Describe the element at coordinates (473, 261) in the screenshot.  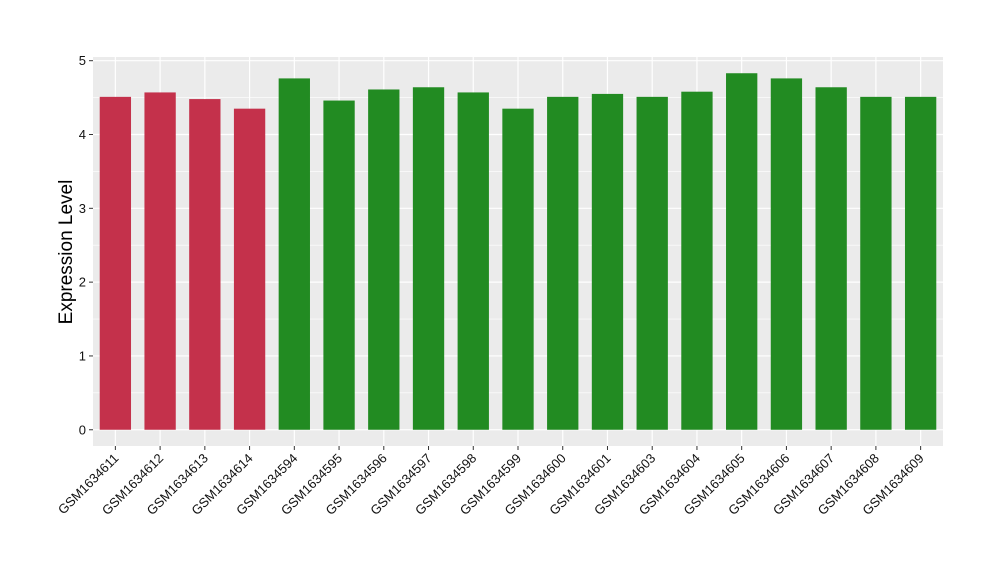
I see `bar-GSM1634598` at that location.